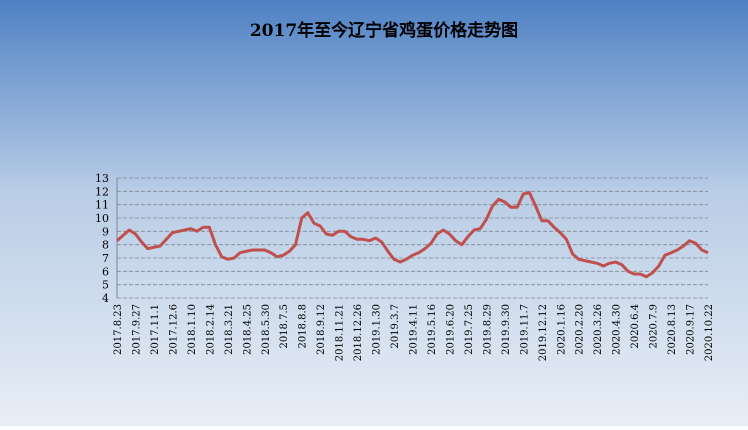 The height and width of the screenshot is (430, 748). Describe the element at coordinates (598, 329) in the screenshot. I see `x-tick-label: 2020.3.26` at that location.